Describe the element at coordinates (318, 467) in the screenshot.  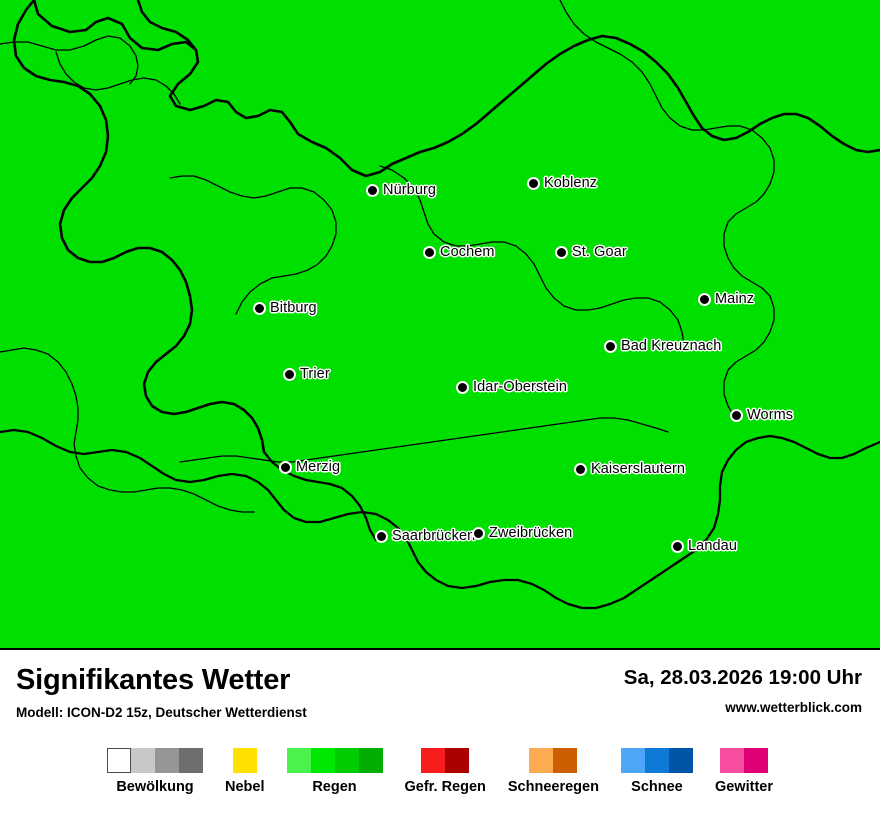
I see `city-label: Merzig` at that location.